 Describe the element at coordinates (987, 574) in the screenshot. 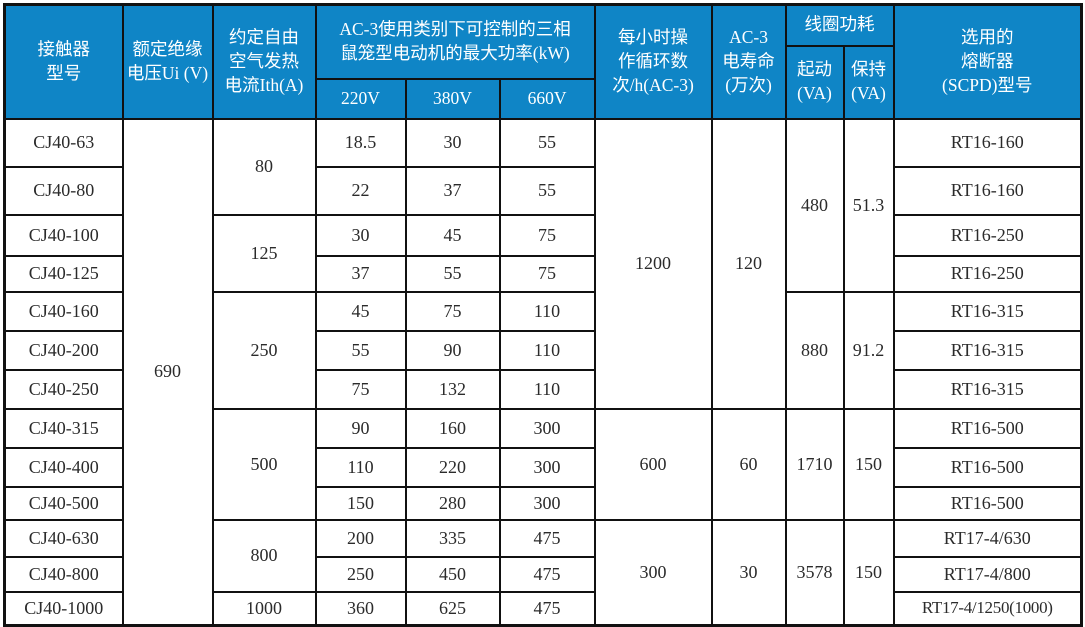

I see `cell-fuse: RT17-4/800` at that location.